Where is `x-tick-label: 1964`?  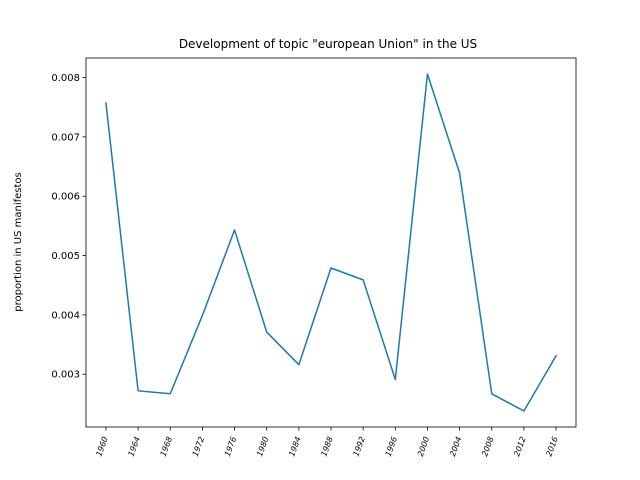 x-tick-label: 1964 is located at coordinates (134, 446).